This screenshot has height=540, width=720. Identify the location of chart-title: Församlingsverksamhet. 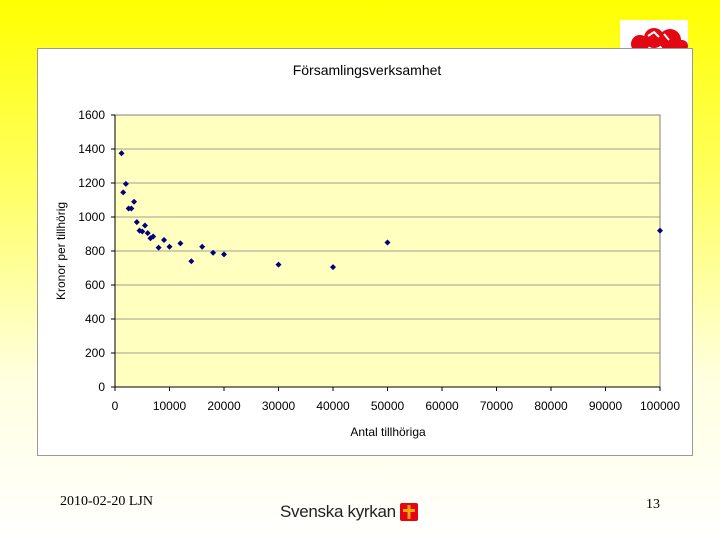
(367, 70).